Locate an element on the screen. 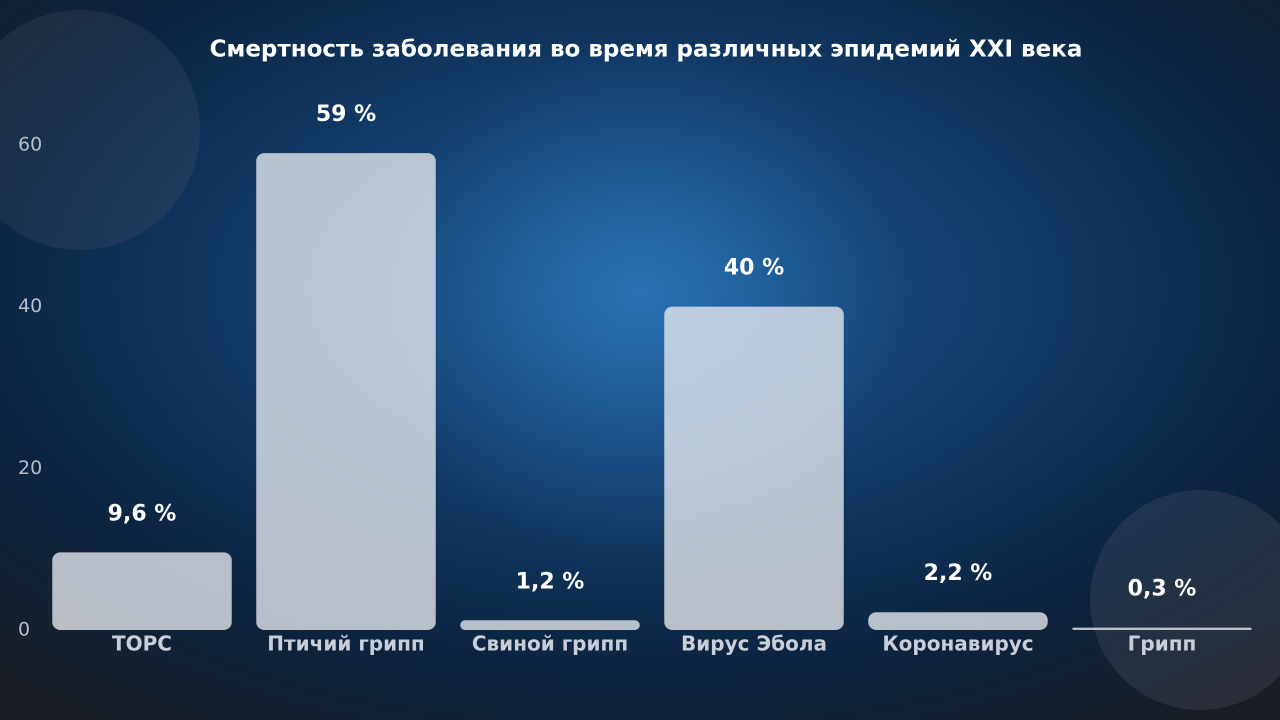  value-label: 2,2 % is located at coordinates (958, 573).